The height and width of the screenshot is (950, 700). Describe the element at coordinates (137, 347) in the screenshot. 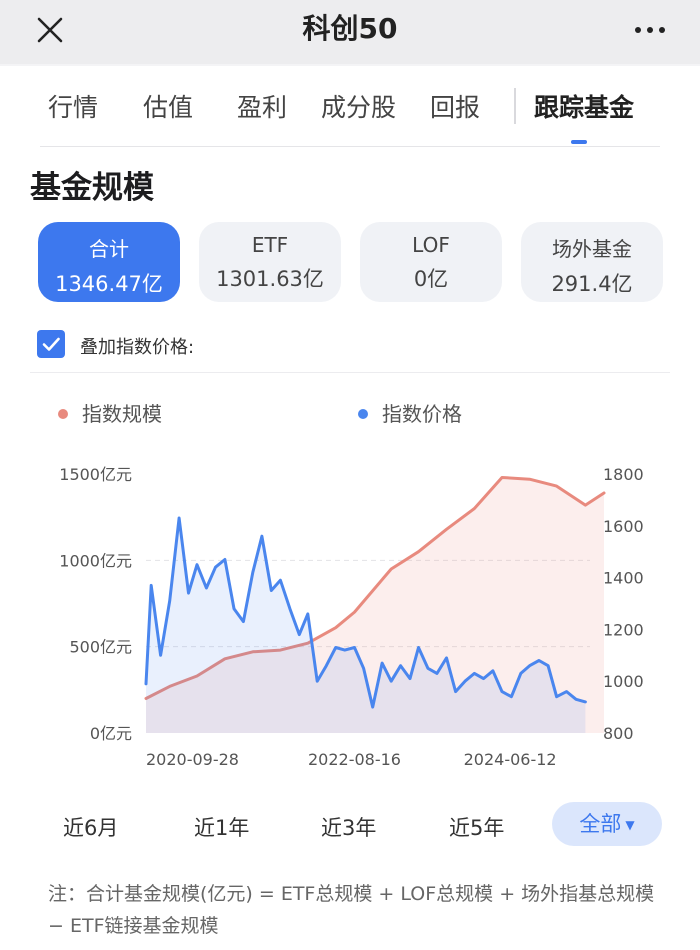

I see `overlay-price-label: 叠加指数价格:` at that location.